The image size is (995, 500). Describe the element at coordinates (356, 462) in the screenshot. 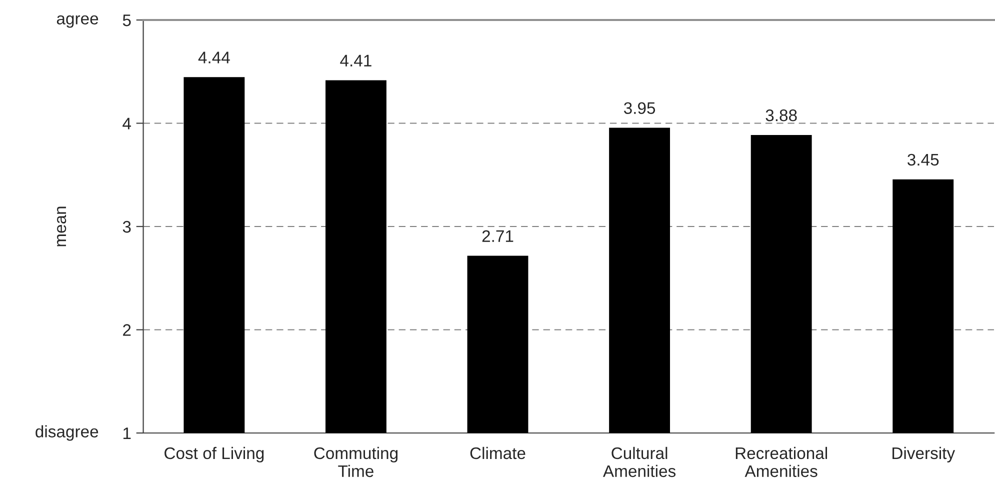

I see `x-tick-label: Commuting Time` at that location.